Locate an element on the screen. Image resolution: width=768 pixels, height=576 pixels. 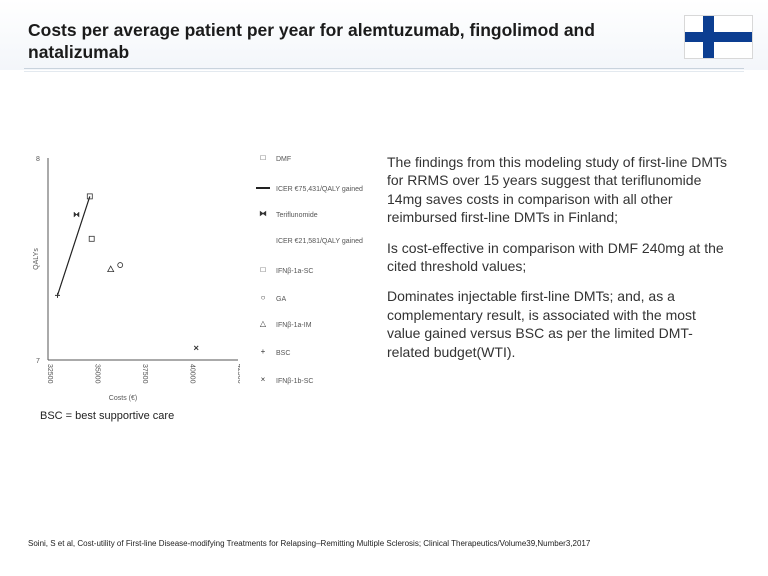
legend-label: BSC is located at coordinates (283, 353).